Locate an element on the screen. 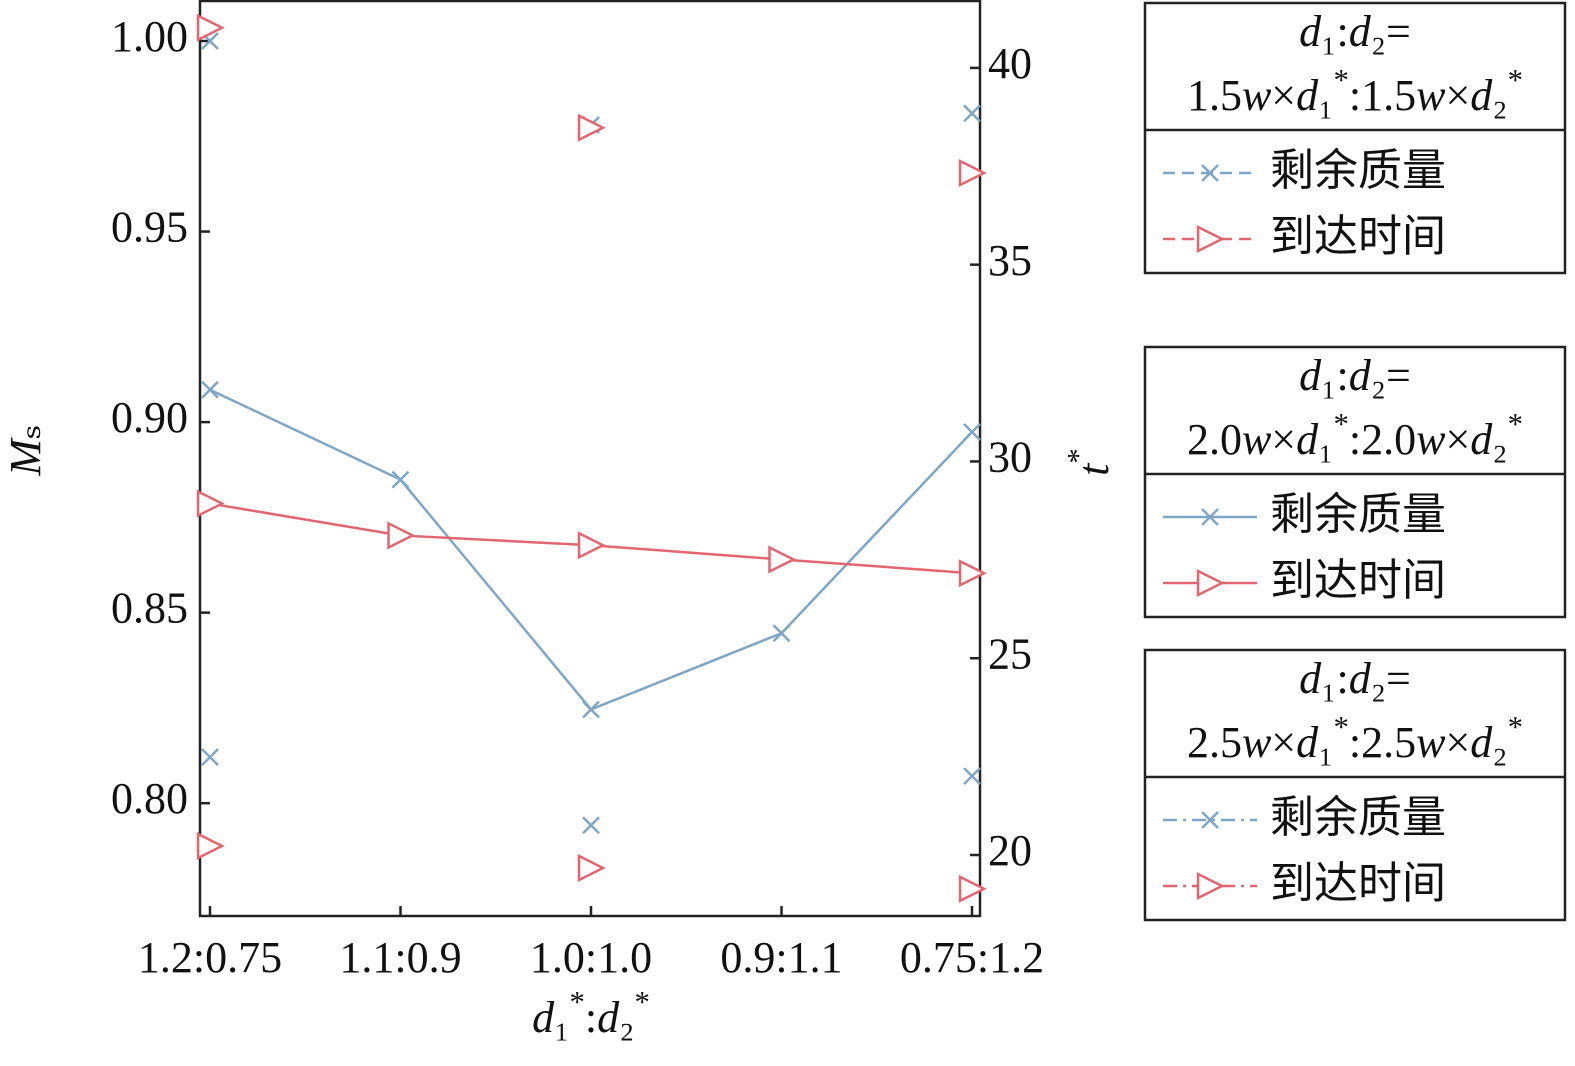 This screenshot has height=1066, width=1575. x-tick-label: 1.0:1.0 is located at coordinates (591, 957).